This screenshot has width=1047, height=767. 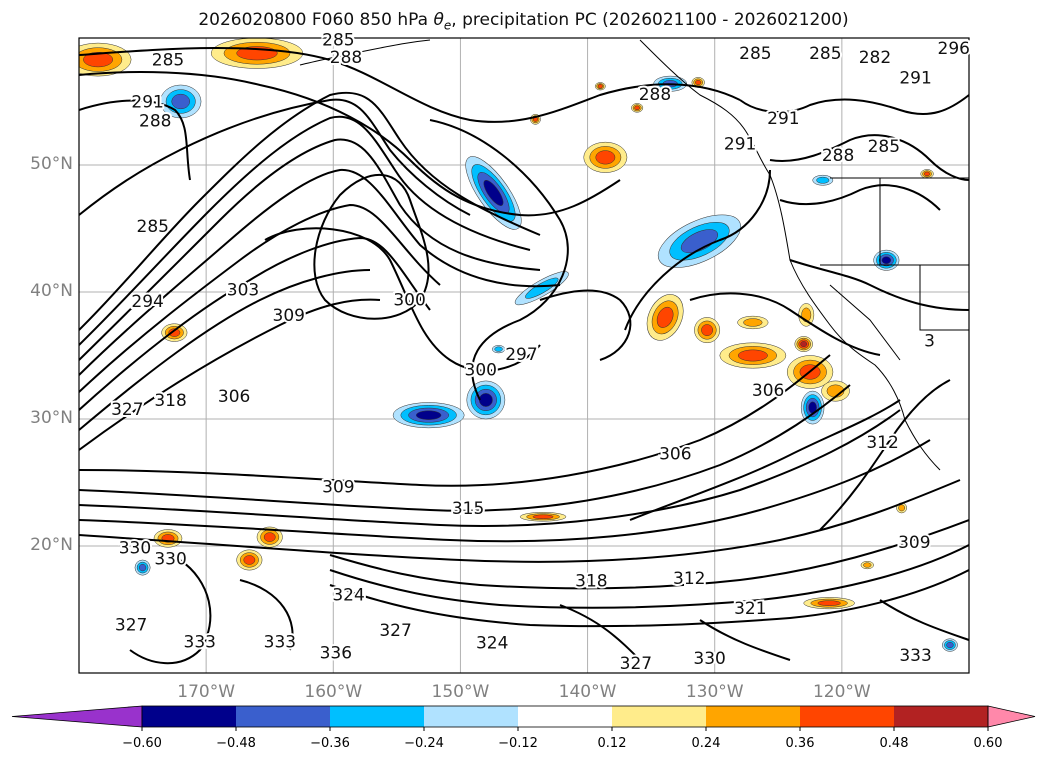 What do you see at coordinates (460, 692) in the screenshot?
I see `longitude-label: 150°W` at bounding box center [460, 692].